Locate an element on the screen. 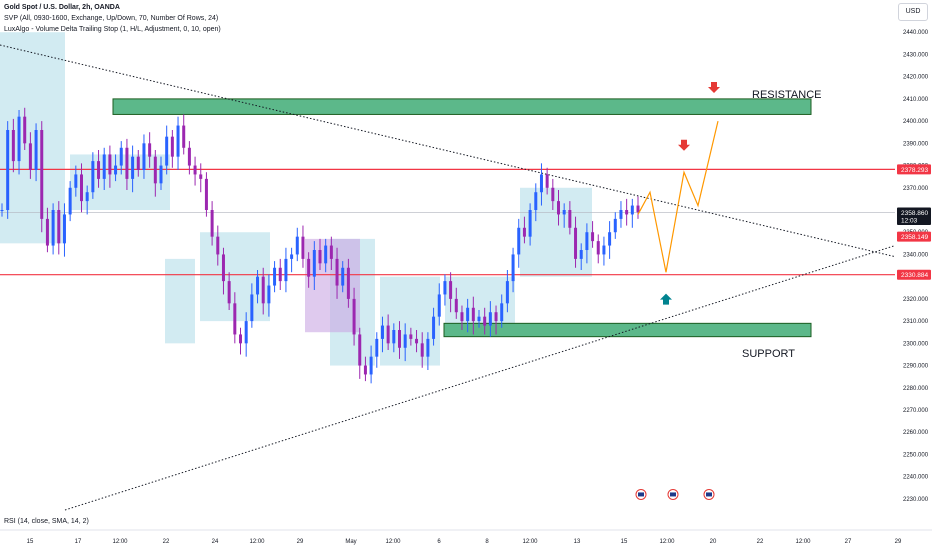  price-tag-label: 12:03 is located at coordinates (909, 221).